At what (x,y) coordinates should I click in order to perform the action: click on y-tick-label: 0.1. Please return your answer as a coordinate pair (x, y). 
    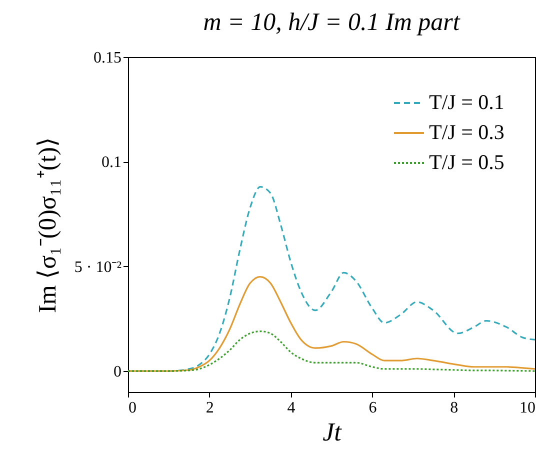
    Looking at the image, I should click on (112, 163).